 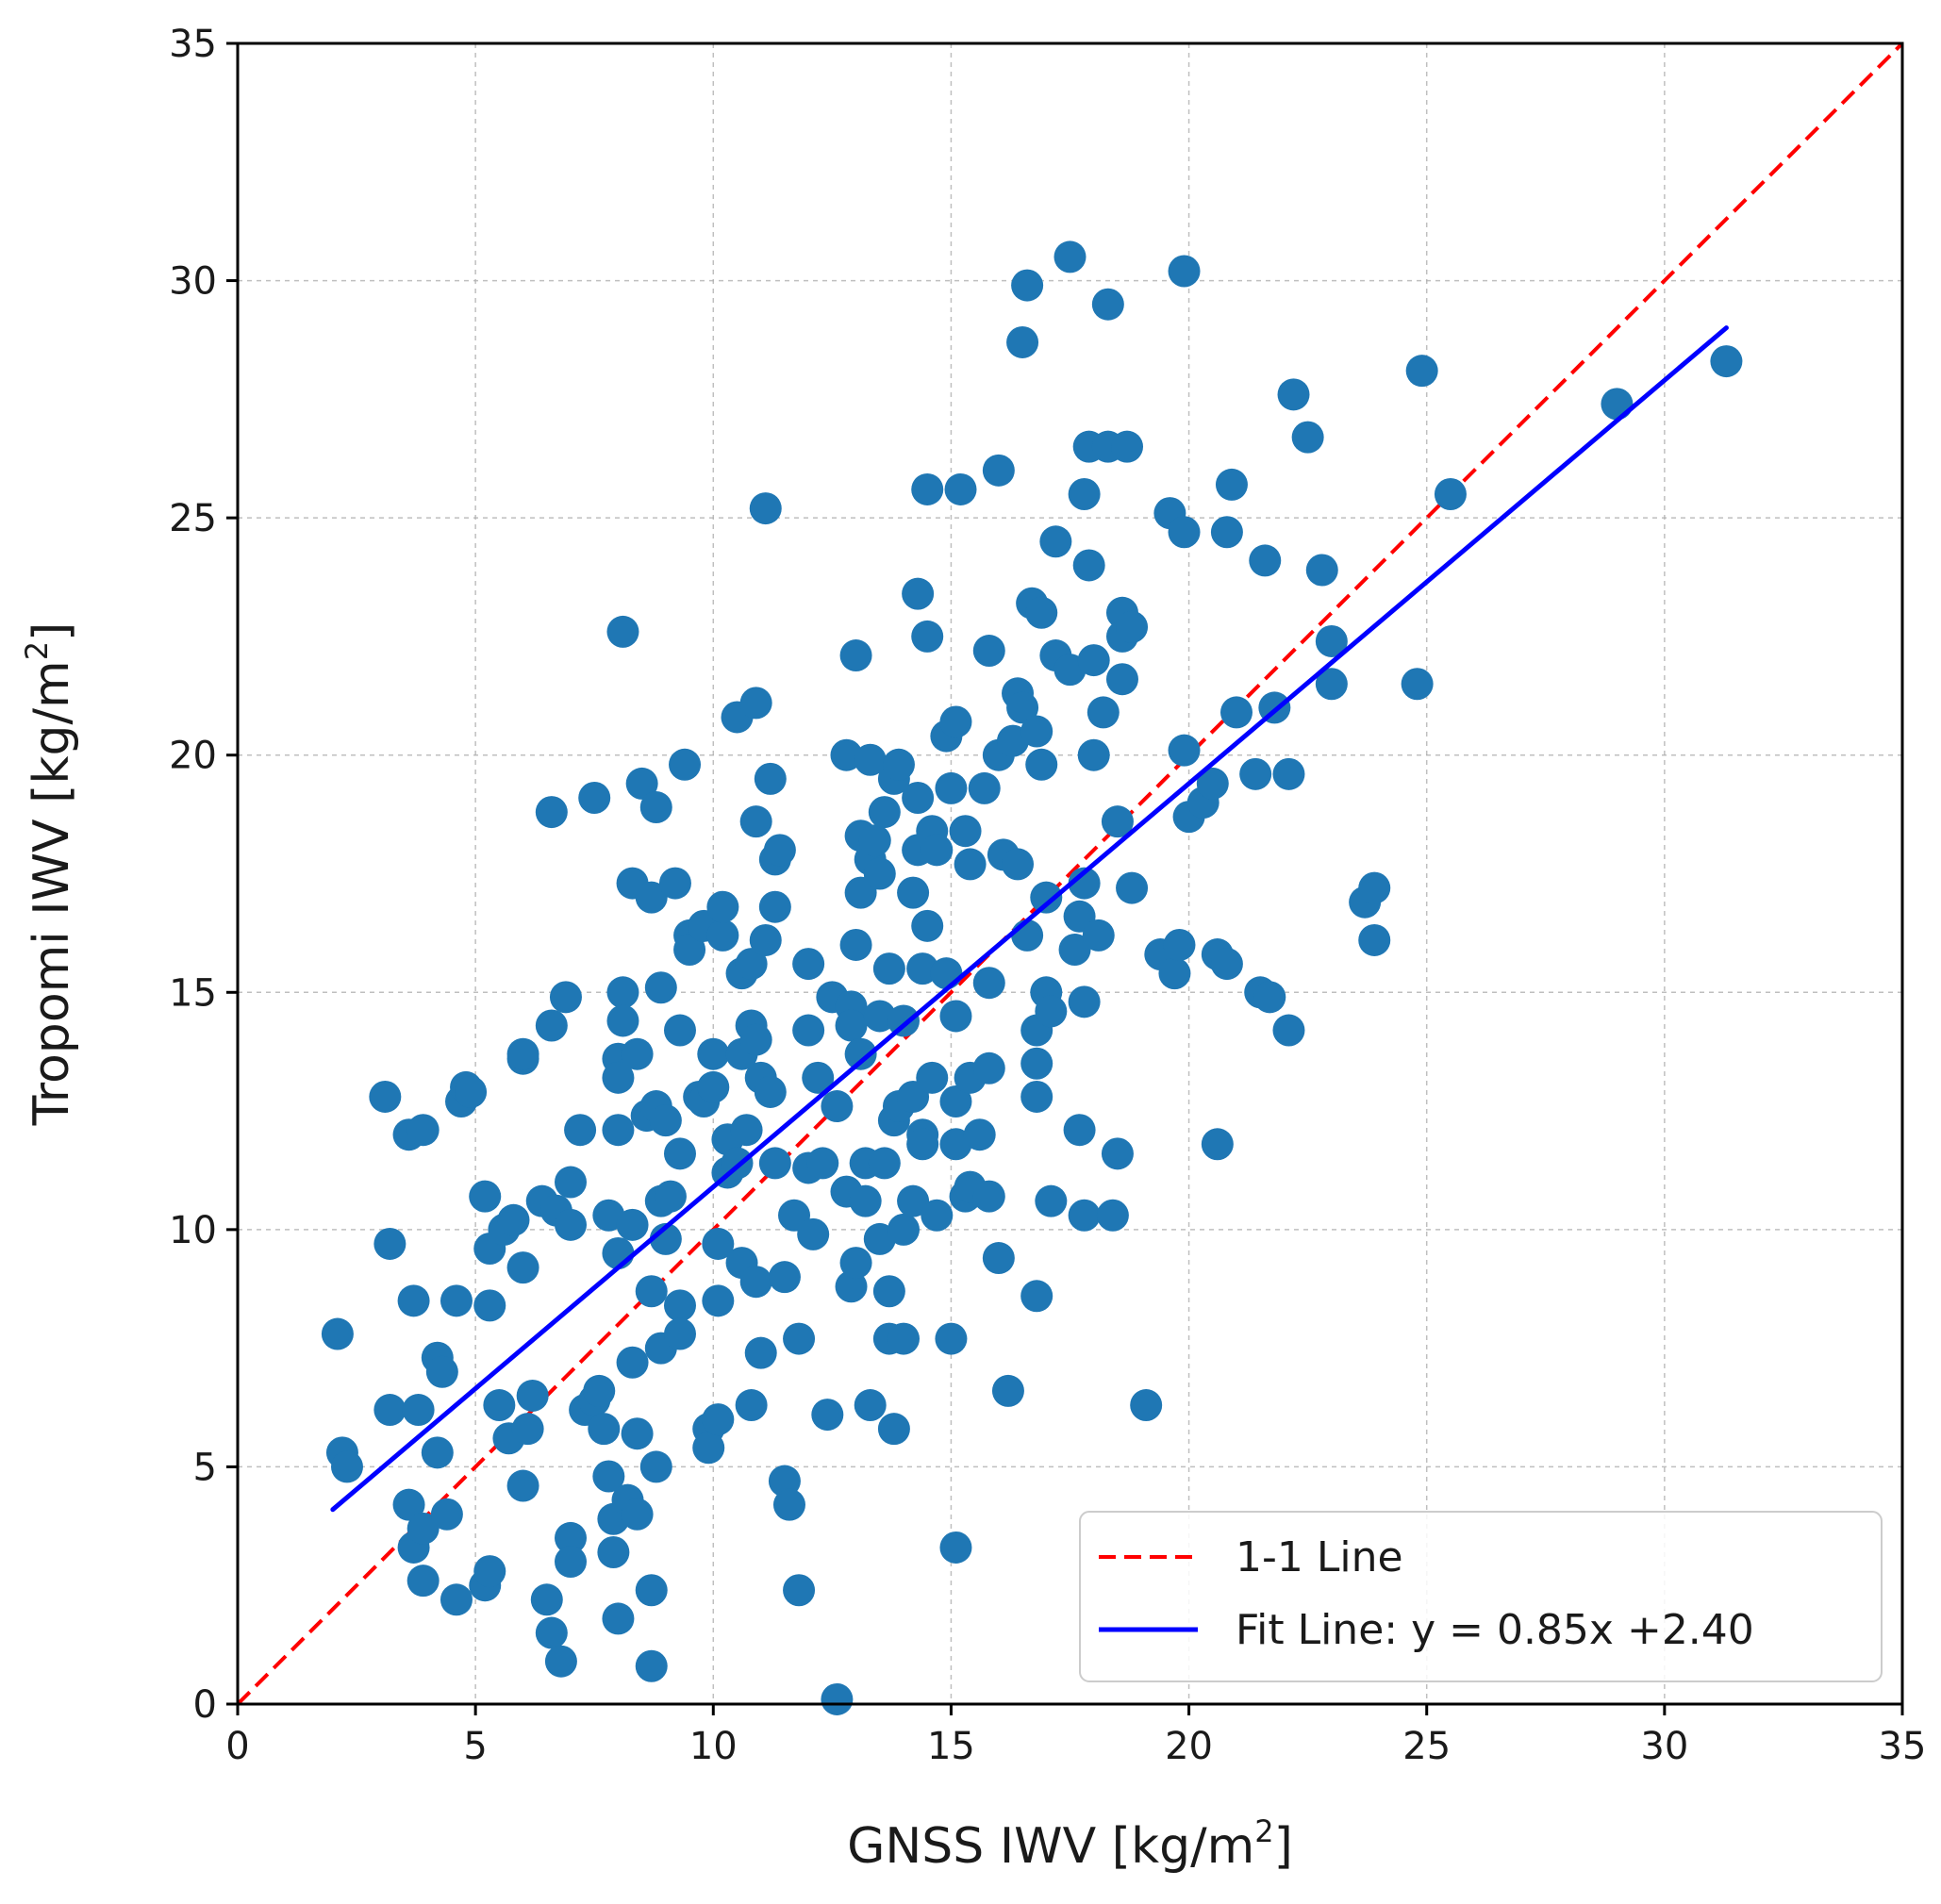 I want to click on y-tick-label: 10, so click(x=193, y=1230).